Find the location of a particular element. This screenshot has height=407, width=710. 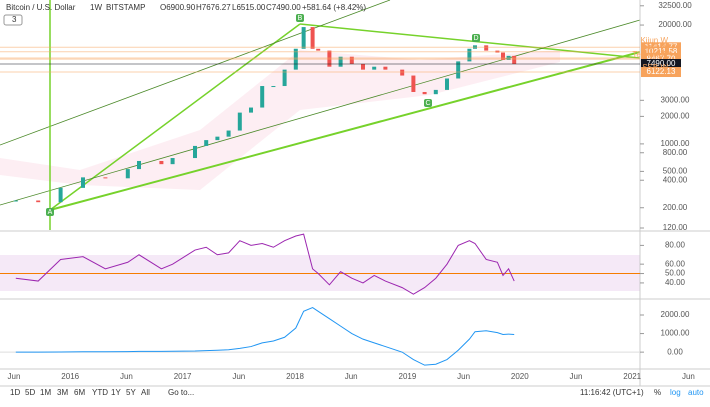

y-tick-label: 20000.00 is located at coordinates (675, 24).